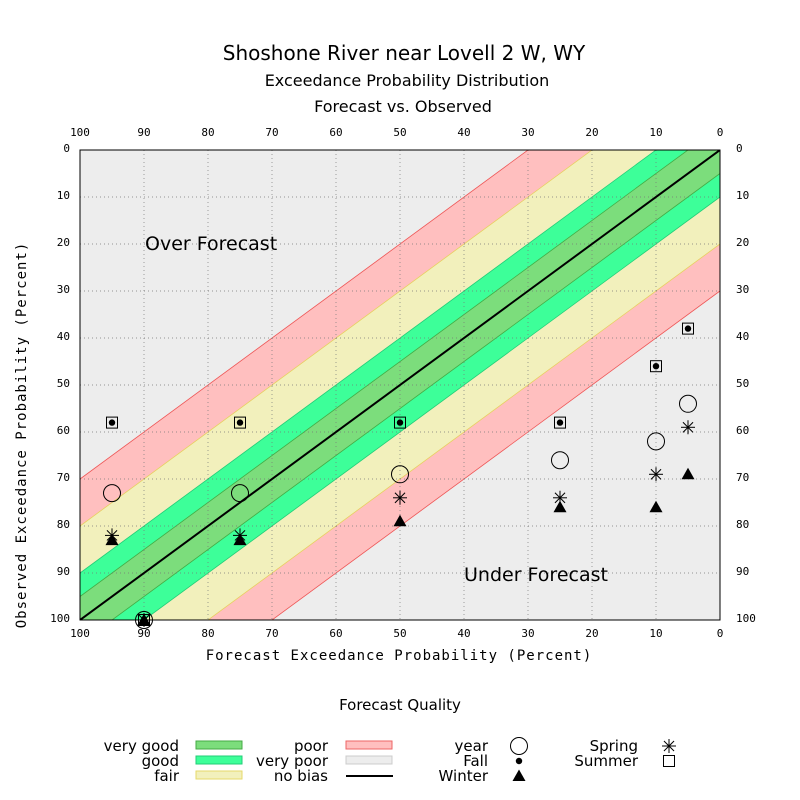 This screenshot has height=800, width=800. I want to click on chart-subtitle-2: Forecast vs. Observed, so click(403, 106).